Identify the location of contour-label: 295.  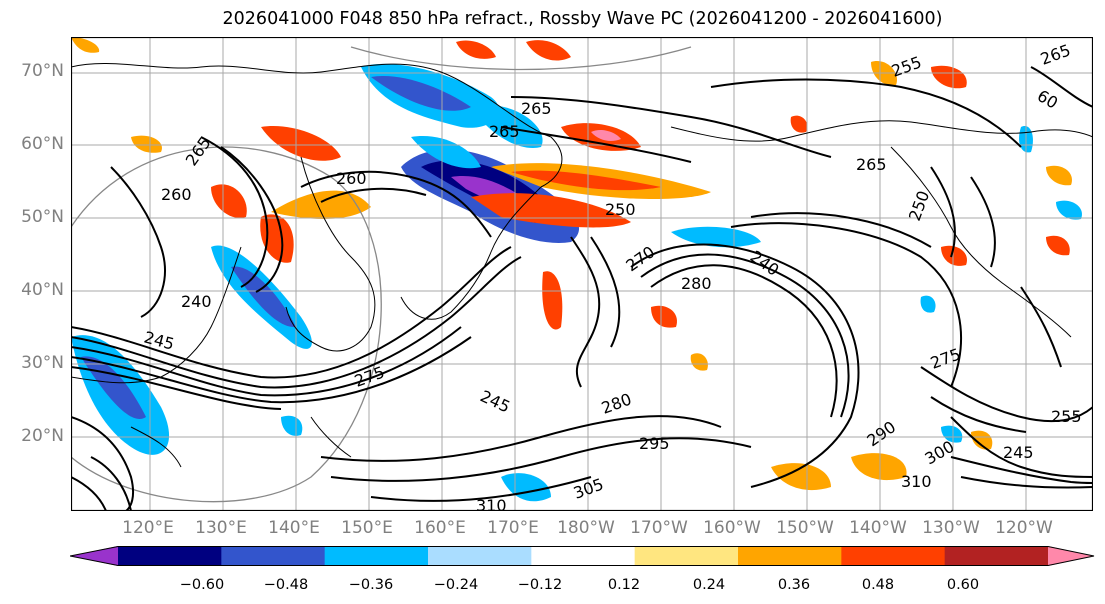
(654, 443).